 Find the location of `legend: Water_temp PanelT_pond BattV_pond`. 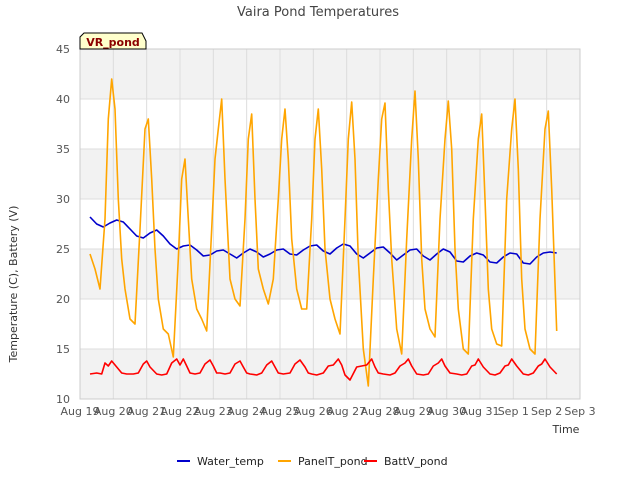

legend: Water_temp PanelT_pond BattV_pond is located at coordinates (312, 461).